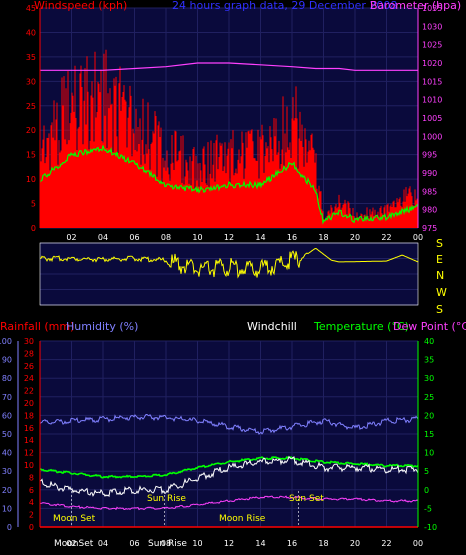 This screenshot has width=466, height=555. I want to click on barometer-y-tick-label: 975, so click(429, 228).